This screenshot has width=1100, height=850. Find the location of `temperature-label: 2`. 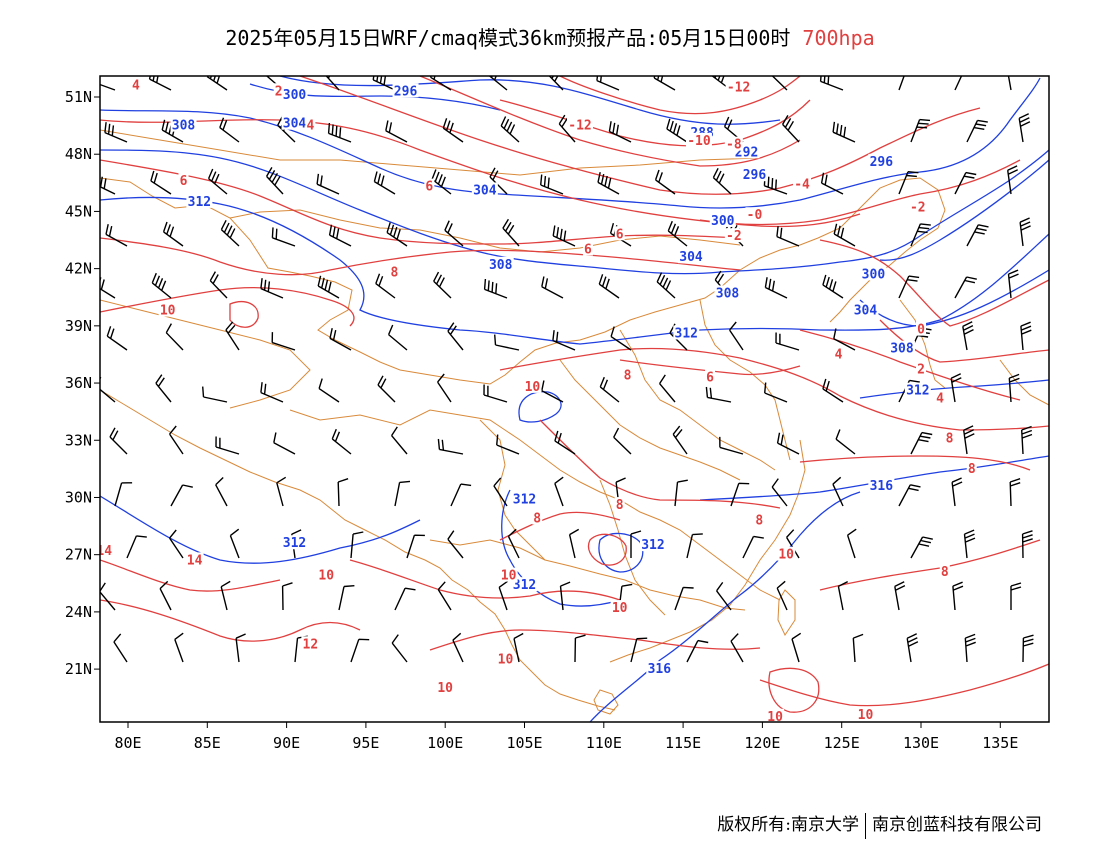

temperature-label: 2 is located at coordinates (279, 91).